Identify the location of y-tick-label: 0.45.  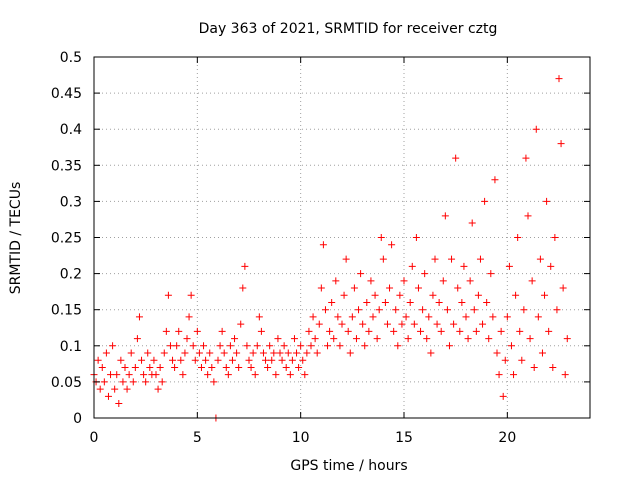
(66, 94).